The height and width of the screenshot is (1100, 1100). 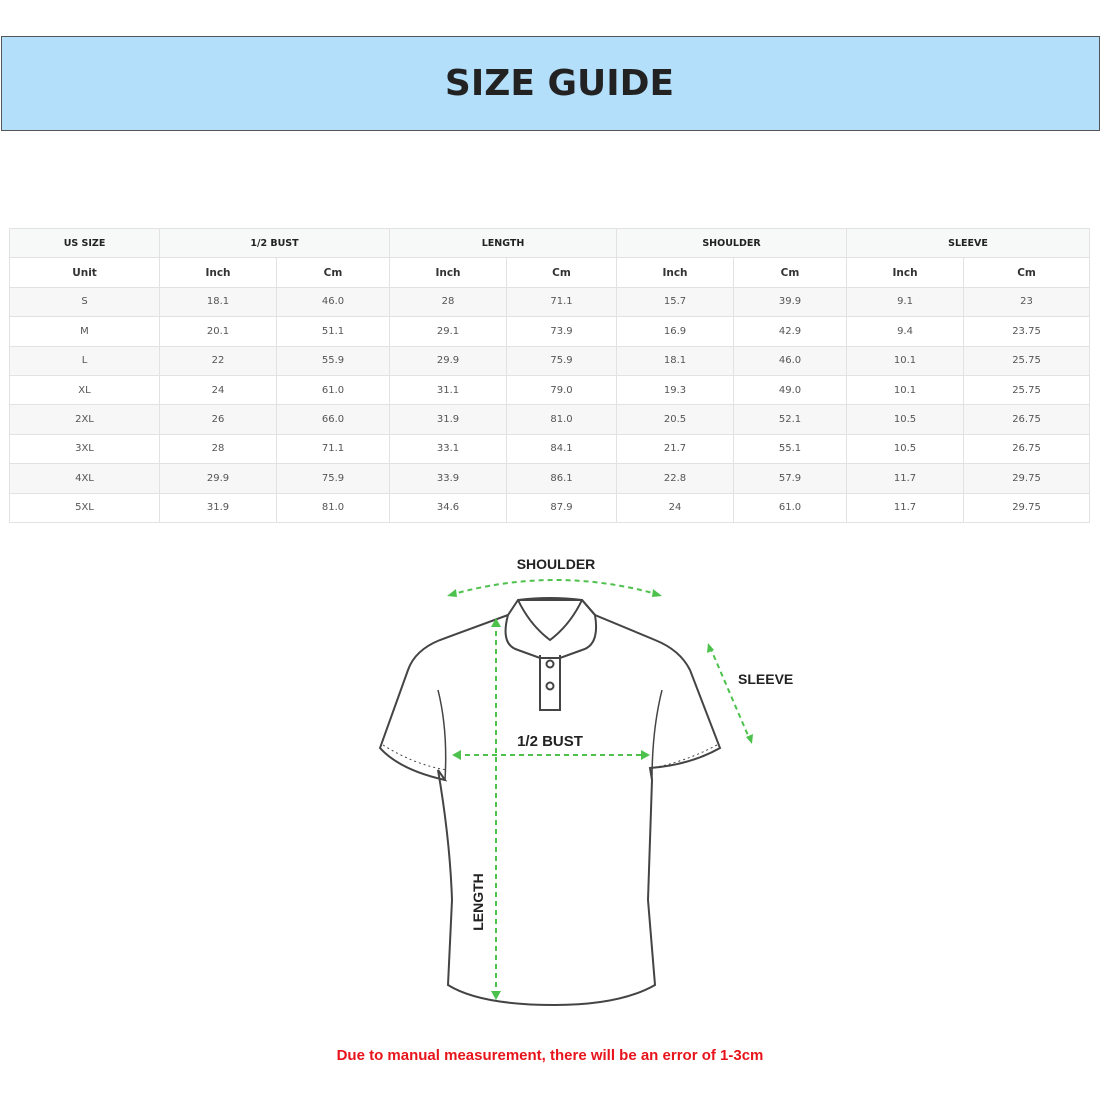 What do you see at coordinates (555, 587) in the screenshot?
I see `shoulder-arrow` at bounding box center [555, 587].